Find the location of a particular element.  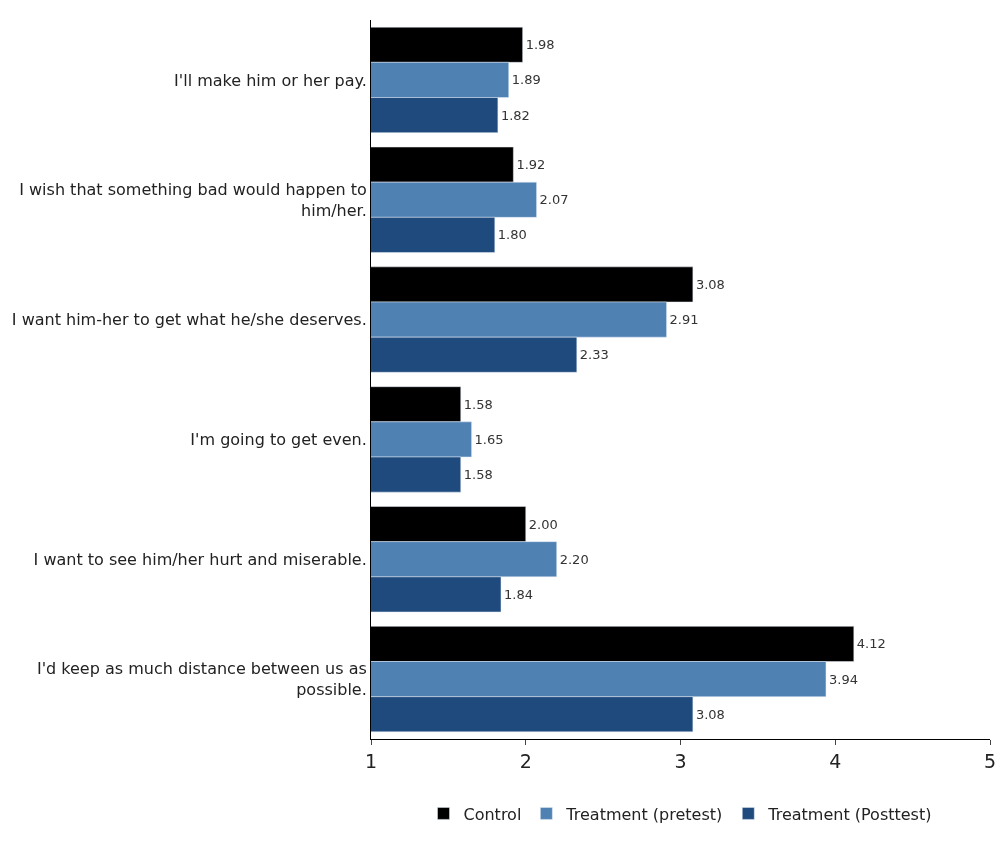

x-tick-label: 5 is located at coordinates (990, 760).